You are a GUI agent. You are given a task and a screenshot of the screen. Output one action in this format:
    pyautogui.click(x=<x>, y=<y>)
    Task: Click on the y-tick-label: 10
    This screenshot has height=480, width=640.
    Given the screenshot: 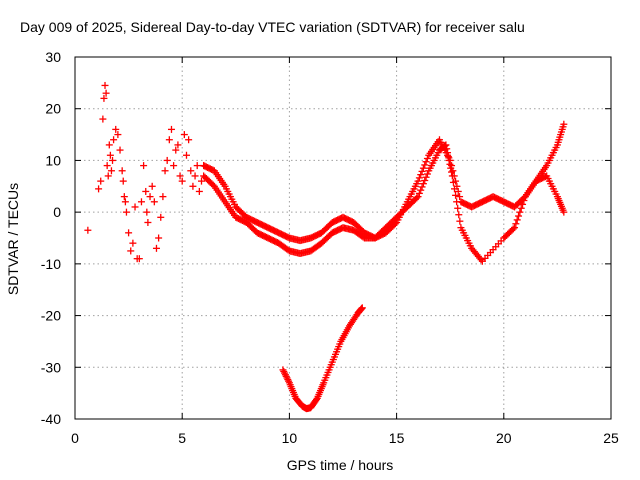 What is the action you would take?
    pyautogui.click(x=53, y=160)
    